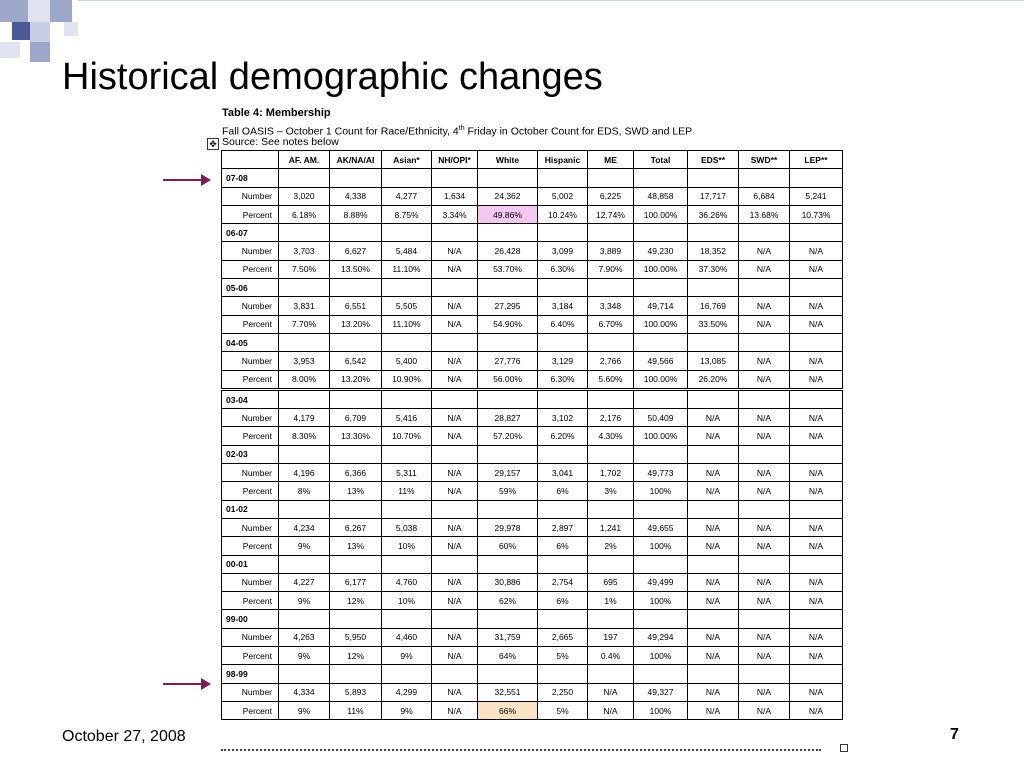 Image resolution: width=1024 pixels, height=768 pixels. Describe the element at coordinates (355, 637) in the screenshot. I see `table-cell: 5,950` at that location.